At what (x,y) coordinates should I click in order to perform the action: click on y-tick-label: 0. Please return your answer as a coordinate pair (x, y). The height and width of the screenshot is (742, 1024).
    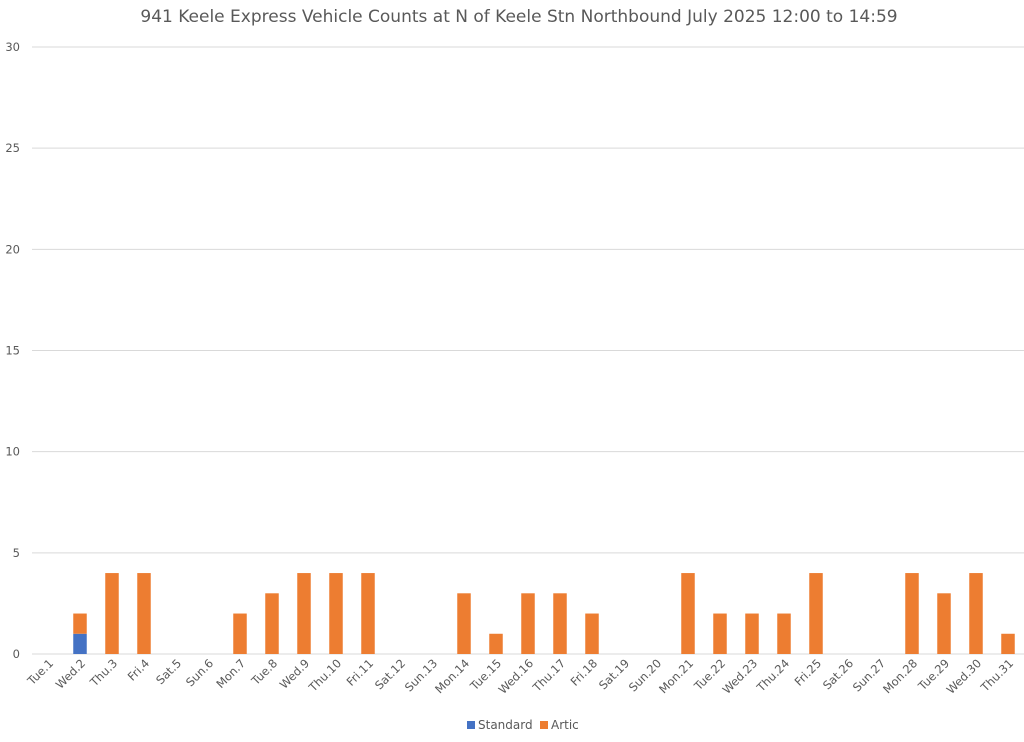
    Looking at the image, I should click on (16, 654).